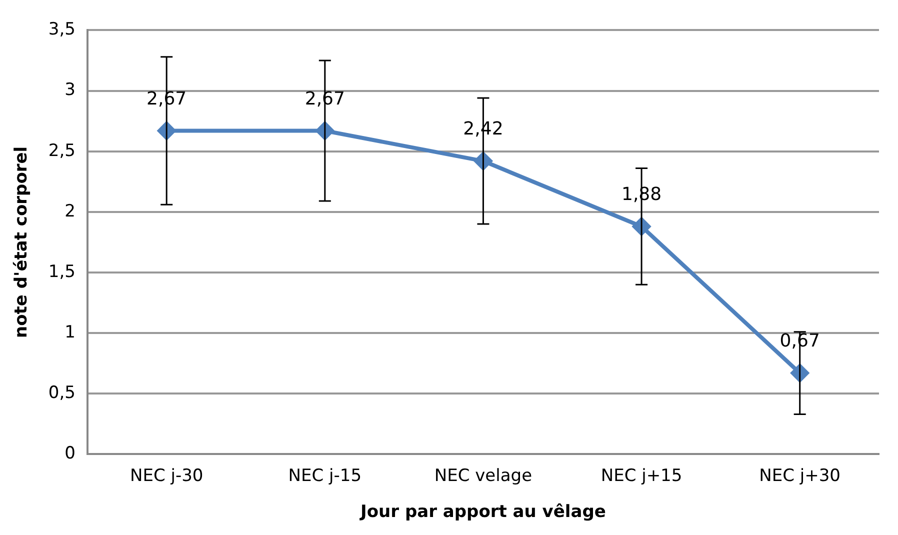 The width and height of the screenshot is (898, 535). What do you see at coordinates (167, 476) in the screenshot?
I see `x-tick-label: NEC j-30` at bounding box center [167, 476].